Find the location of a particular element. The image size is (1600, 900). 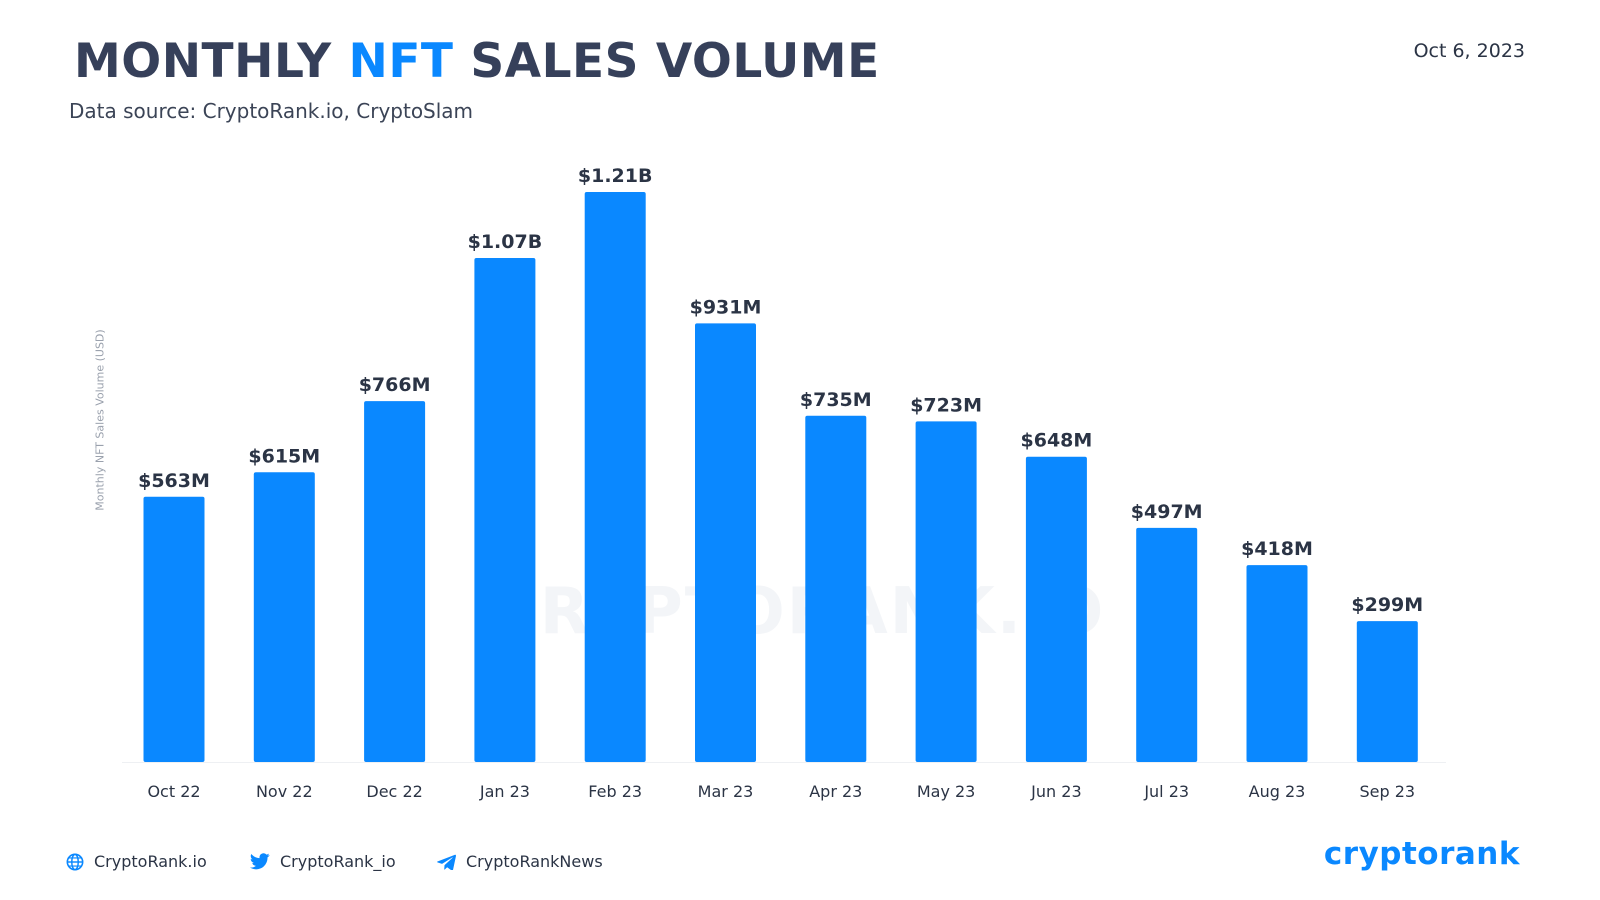

data-label: $648M is located at coordinates (1057, 441).